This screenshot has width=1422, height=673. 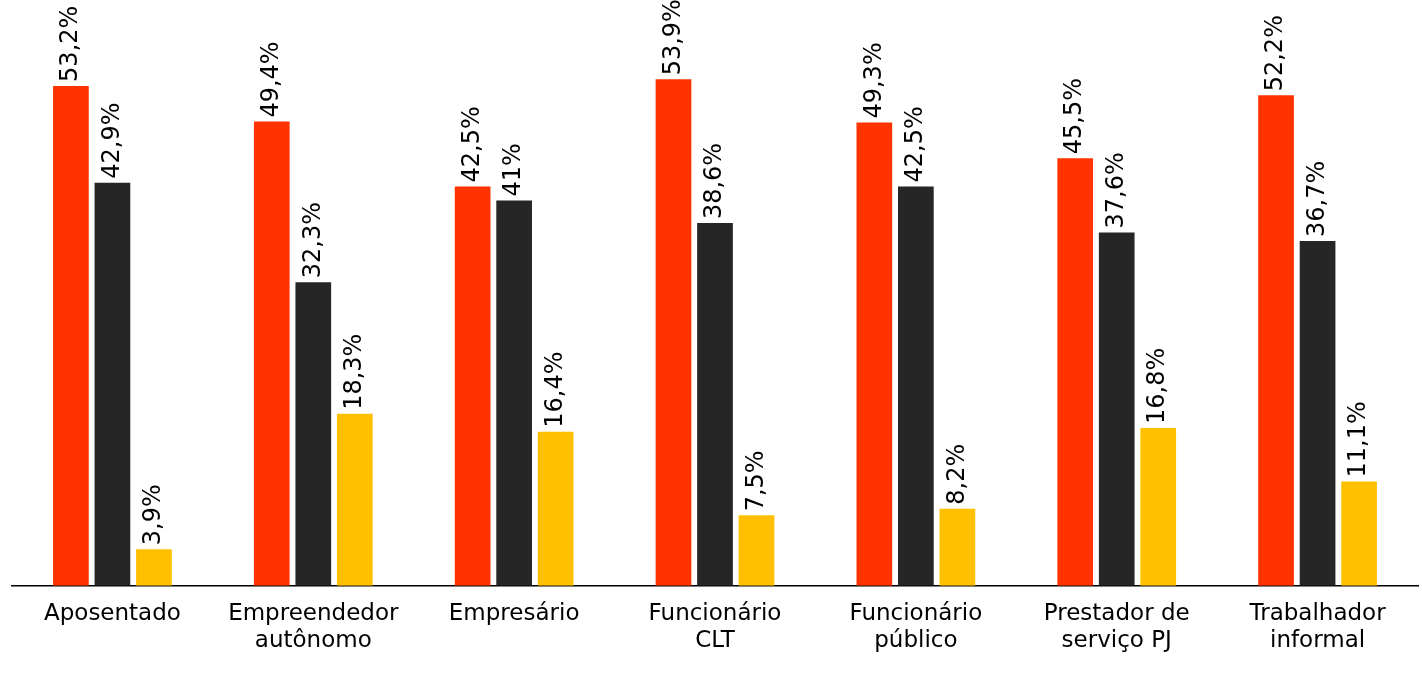 What do you see at coordinates (1114, 190) in the screenshot?
I see `data-label: 37,6%` at bounding box center [1114, 190].